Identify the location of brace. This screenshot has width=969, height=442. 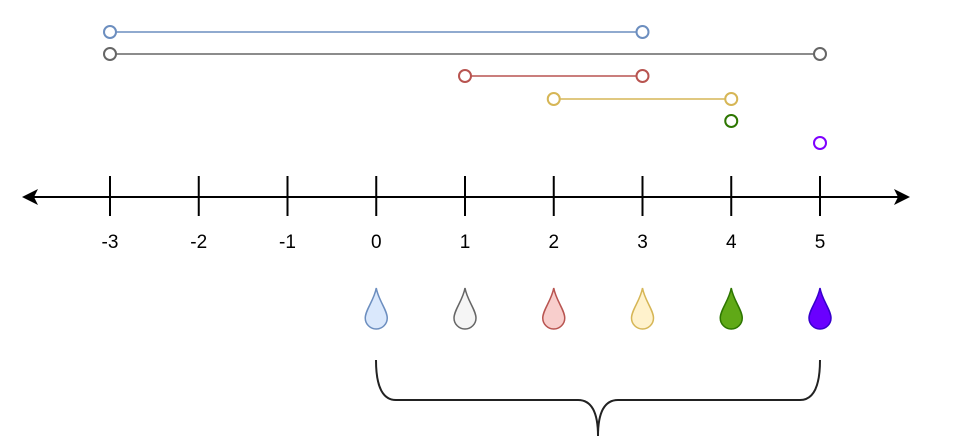
(598, 398).